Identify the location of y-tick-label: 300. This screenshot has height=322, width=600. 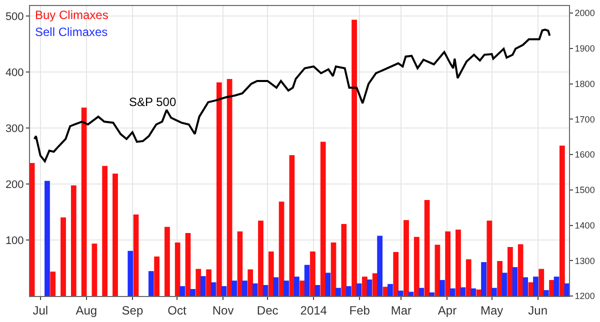
(14, 128).